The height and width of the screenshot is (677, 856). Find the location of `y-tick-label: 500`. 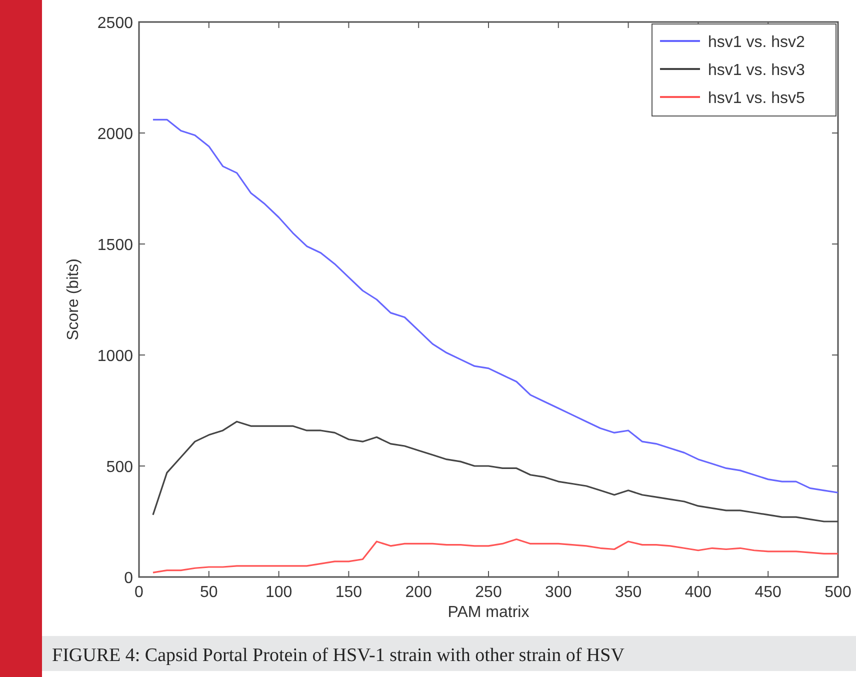

y-tick-label: 500 is located at coordinates (120, 467).